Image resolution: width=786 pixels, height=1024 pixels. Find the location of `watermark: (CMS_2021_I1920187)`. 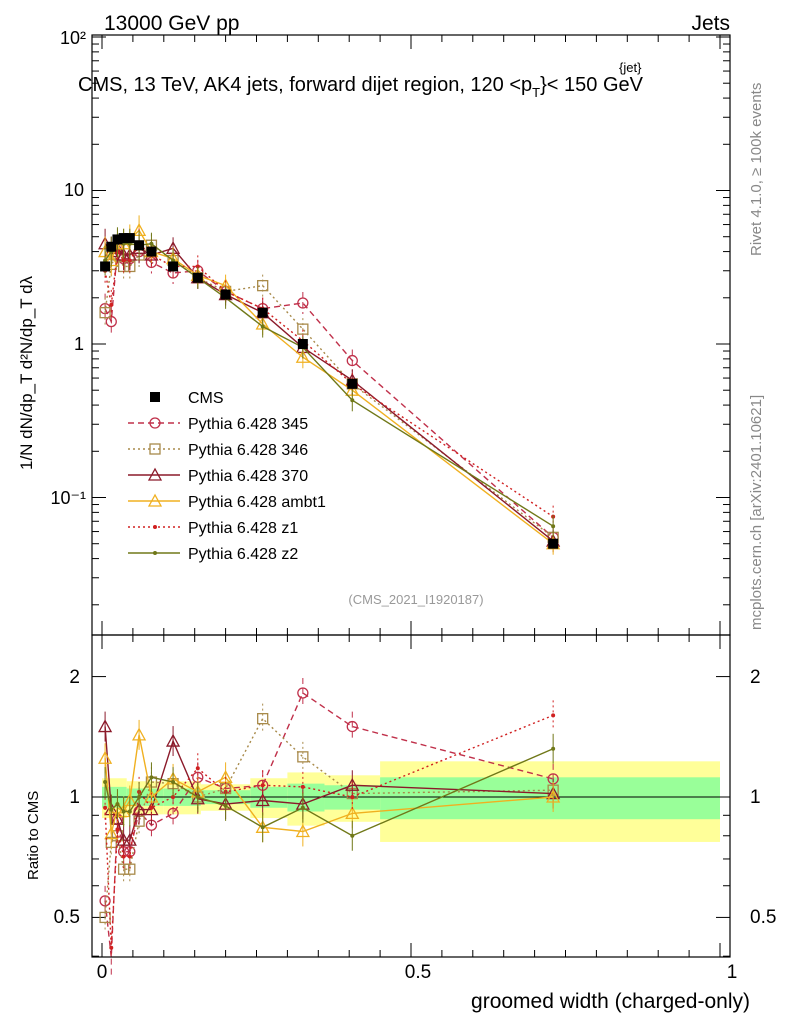

watermark: (CMS_2021_I1920187) is located at coordinates (415, 599).